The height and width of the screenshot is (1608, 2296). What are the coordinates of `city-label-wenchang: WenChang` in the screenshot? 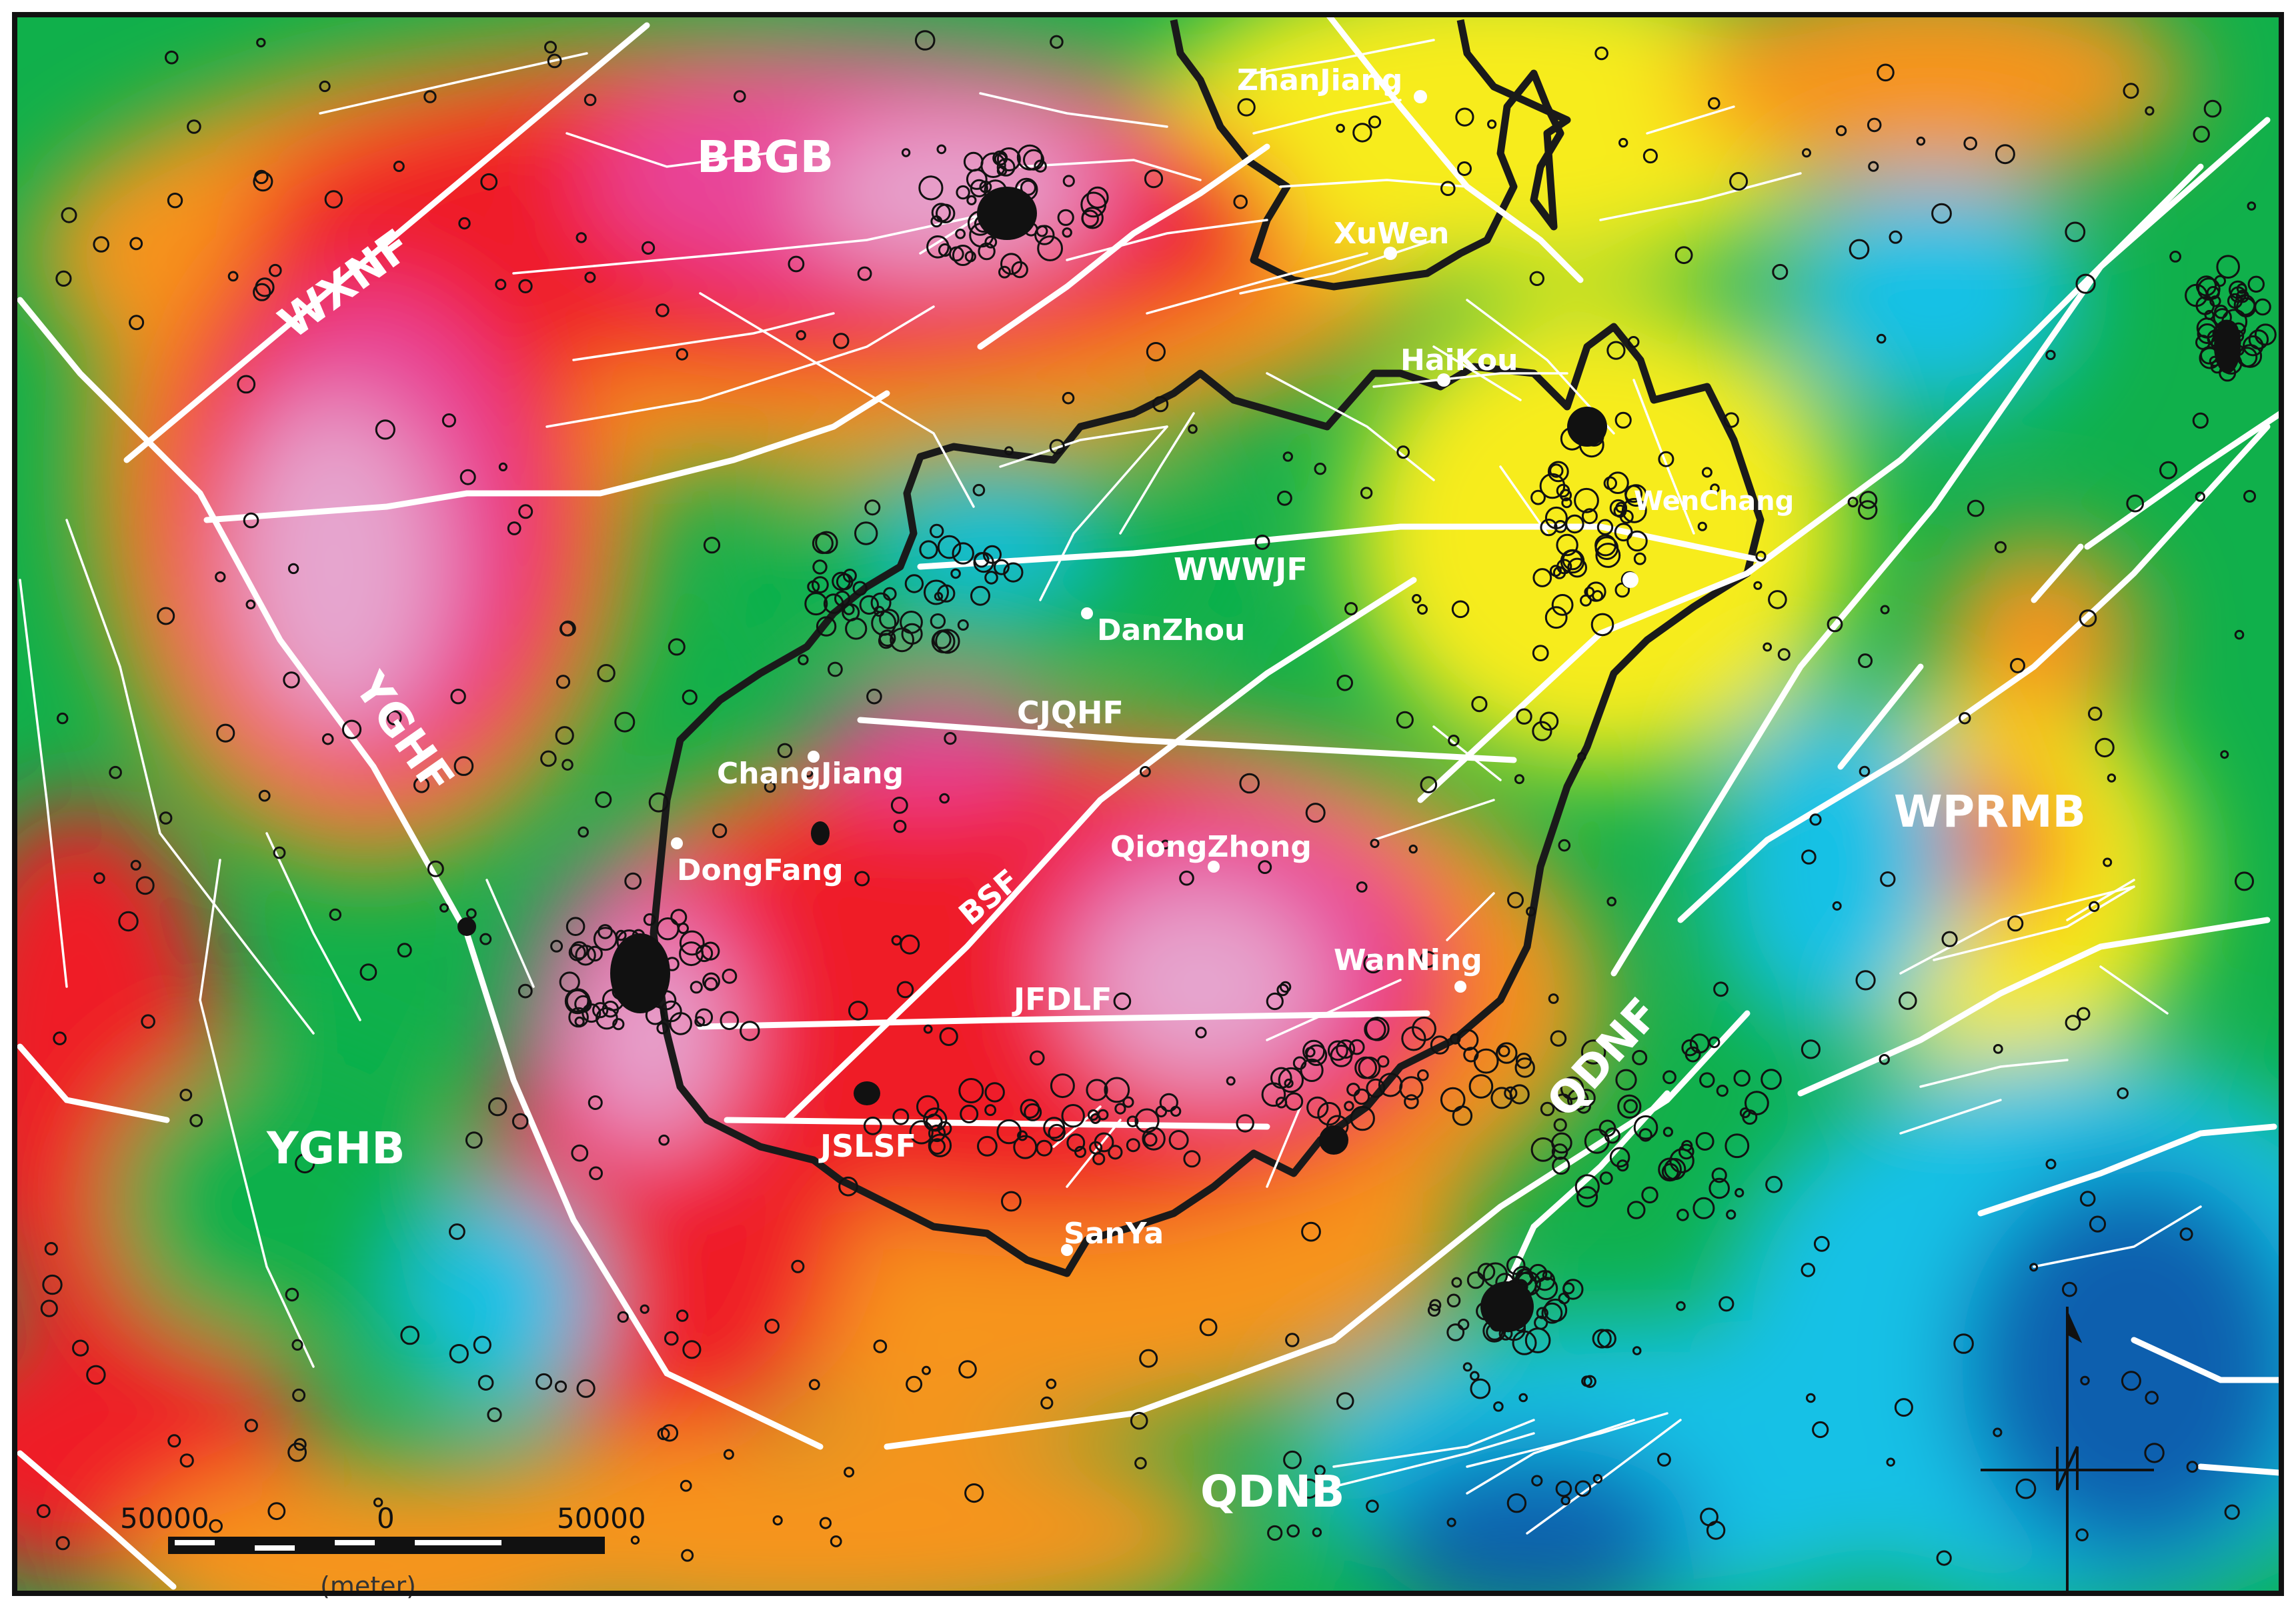 It's located at (1714, 501).